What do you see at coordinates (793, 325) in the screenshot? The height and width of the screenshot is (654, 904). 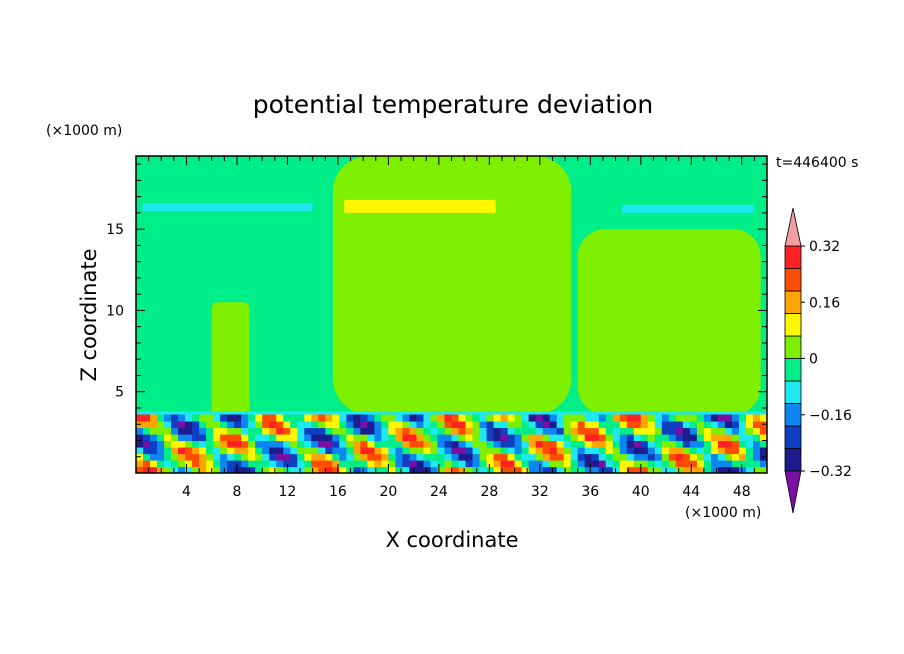 I see `colorbar-segment` at bounding box center [793, 325].